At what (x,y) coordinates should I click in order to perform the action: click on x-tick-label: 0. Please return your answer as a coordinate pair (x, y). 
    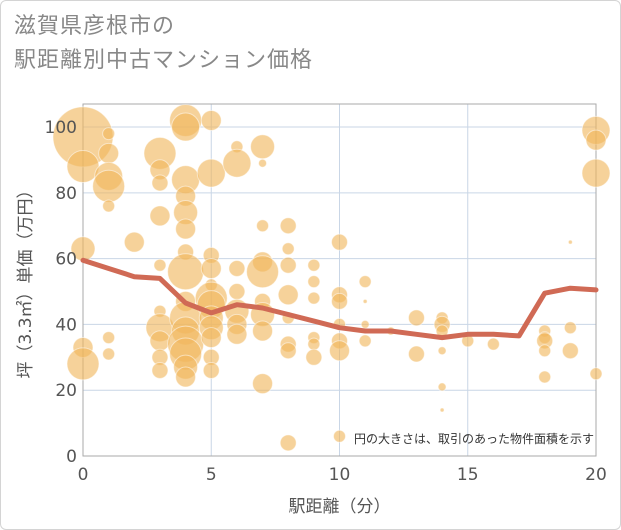
    Looking at the image, I should click on (83, 475).